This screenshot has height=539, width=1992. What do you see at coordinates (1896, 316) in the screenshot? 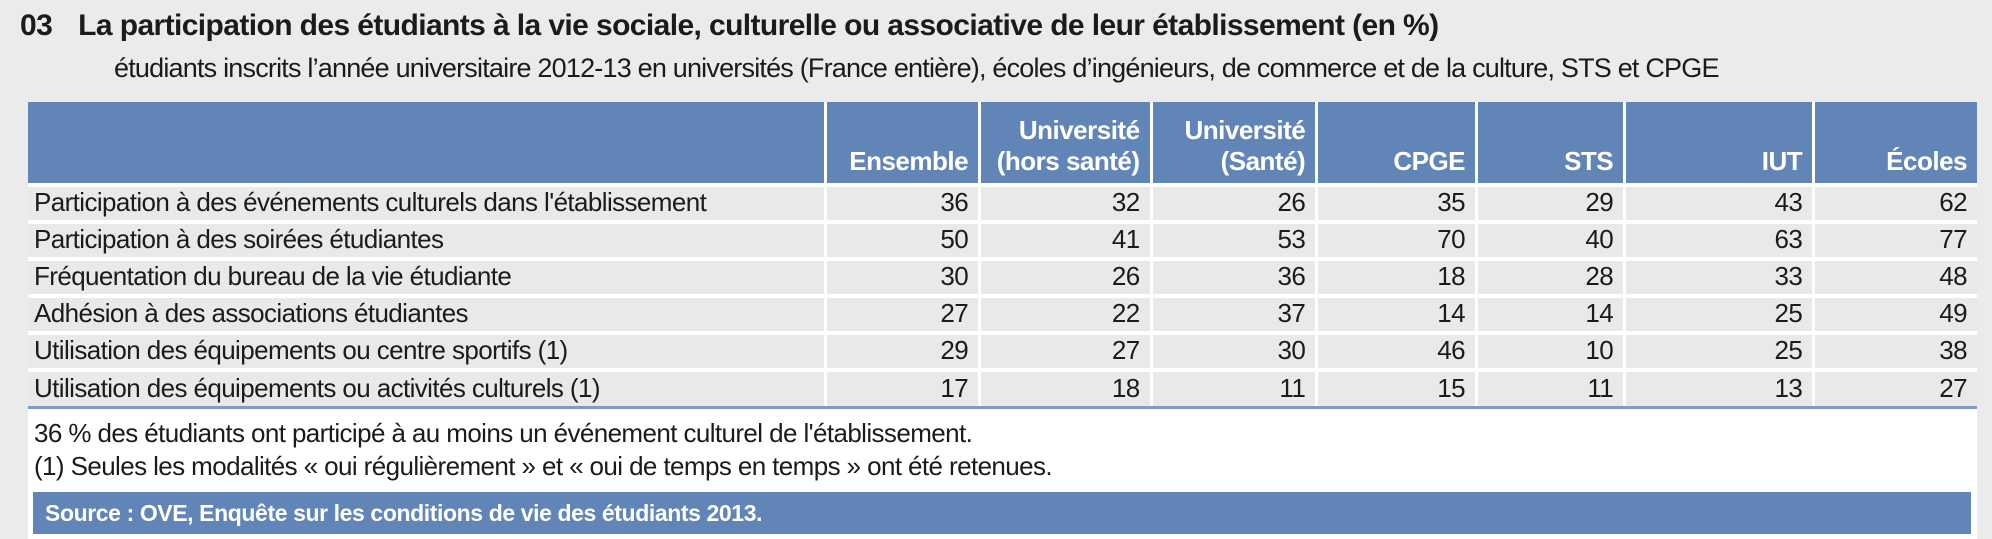
I see `cell-value: 49` at bounding box center [1896, 316].